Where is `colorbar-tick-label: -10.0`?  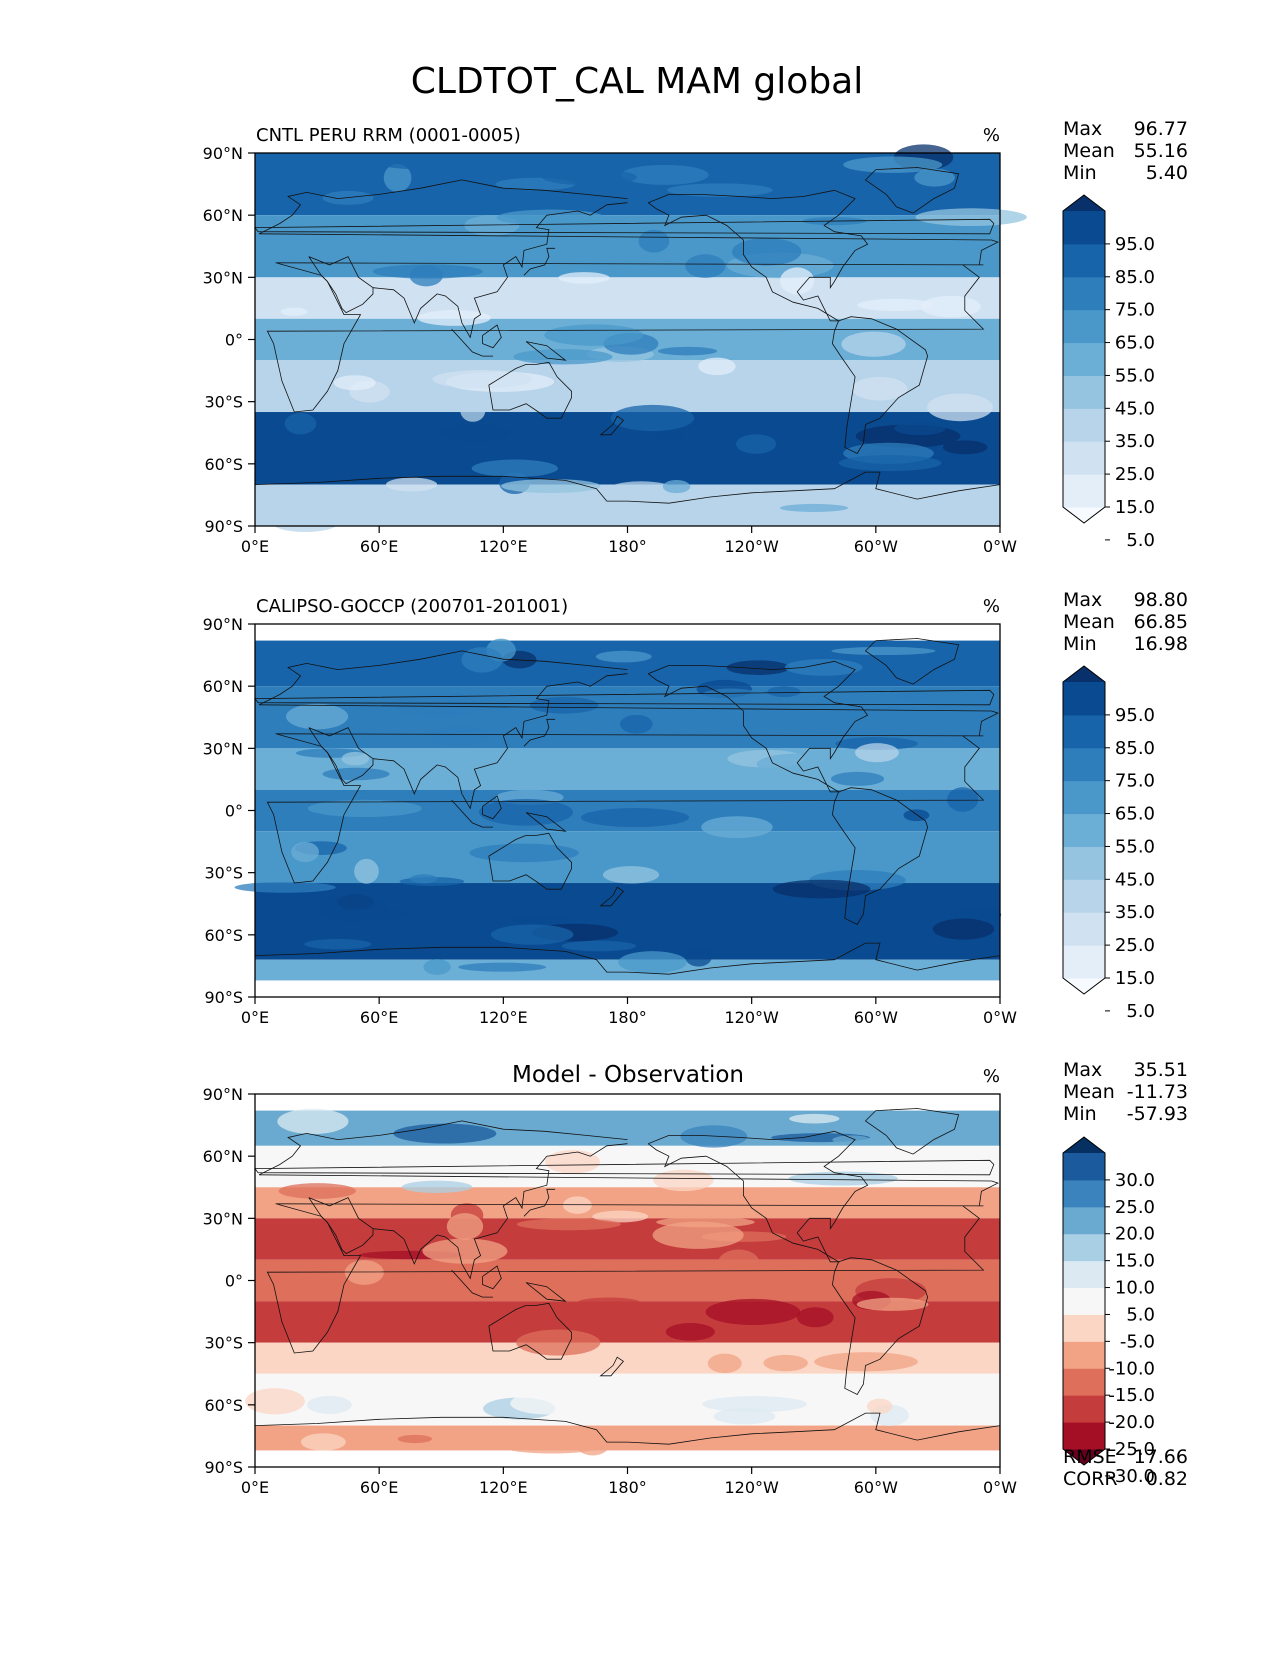 colorbar-tick-label: -10.0 is located at coordinates (1131, 1368).